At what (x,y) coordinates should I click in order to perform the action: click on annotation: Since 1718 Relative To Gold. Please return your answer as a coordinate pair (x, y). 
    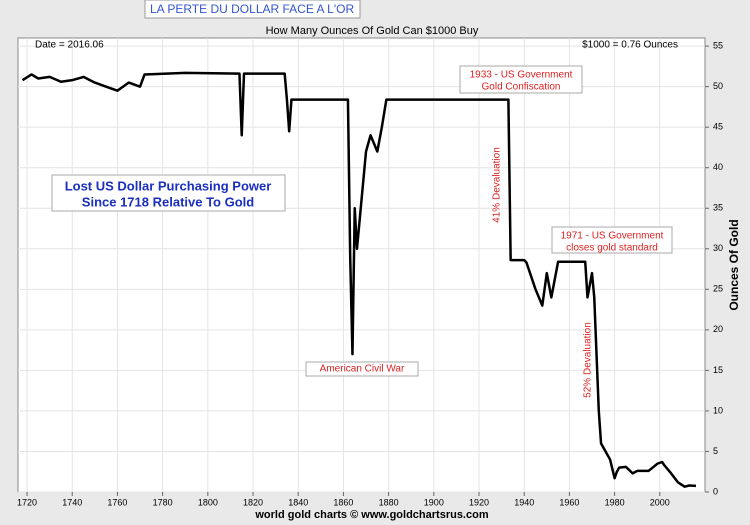
    Looking at the image, I should click on (168, 201).